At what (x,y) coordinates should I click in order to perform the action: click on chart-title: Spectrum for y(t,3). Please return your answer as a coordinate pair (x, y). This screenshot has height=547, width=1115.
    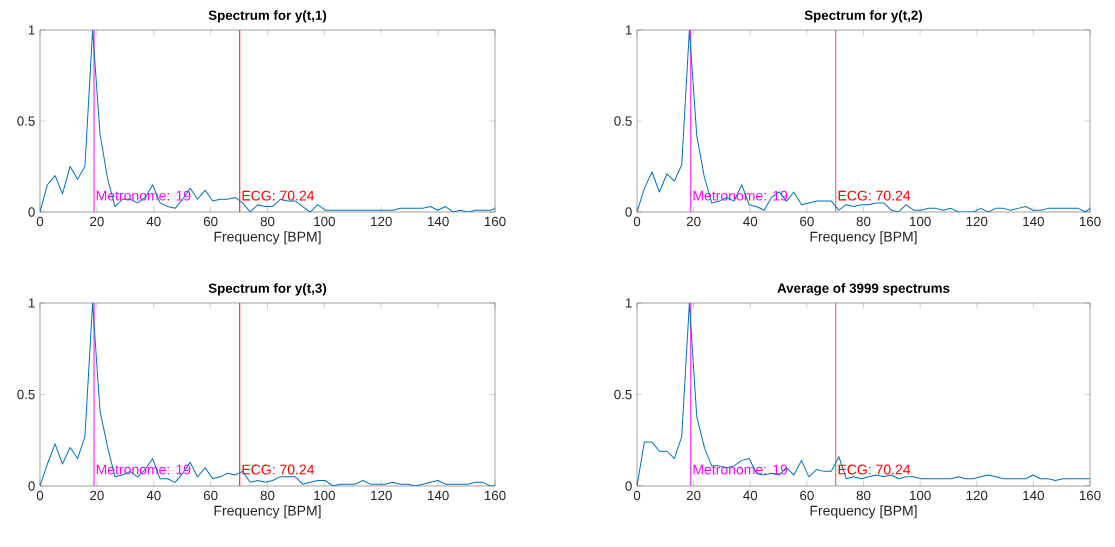
    Looking at the image, I should click on (267, 289).